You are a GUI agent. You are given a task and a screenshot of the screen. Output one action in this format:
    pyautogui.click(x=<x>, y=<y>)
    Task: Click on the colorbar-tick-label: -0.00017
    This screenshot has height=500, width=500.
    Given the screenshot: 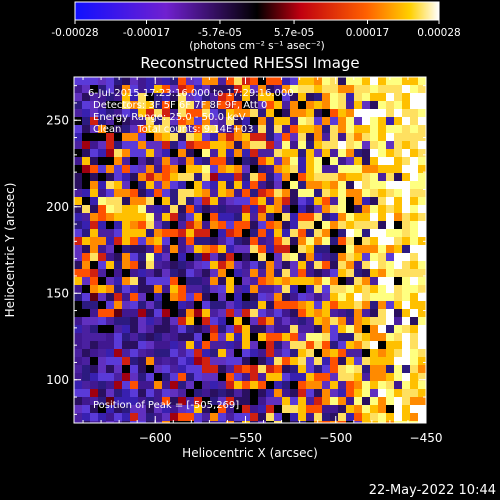 What is the action you would take?
    pyautogui.click(x=146, y=33)
    